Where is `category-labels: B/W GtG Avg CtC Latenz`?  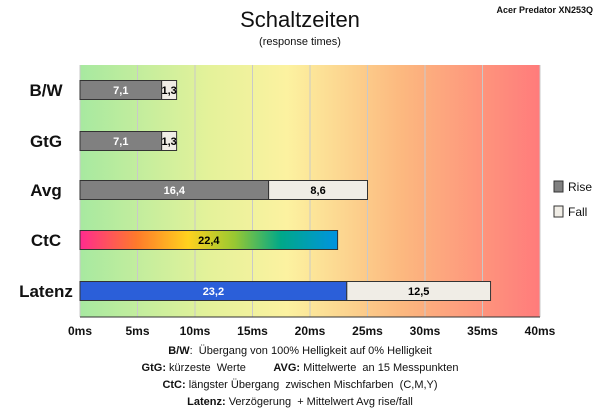
category-labels: B/W GtG Avg CtC Latenz is located at coordinates (46, 191).